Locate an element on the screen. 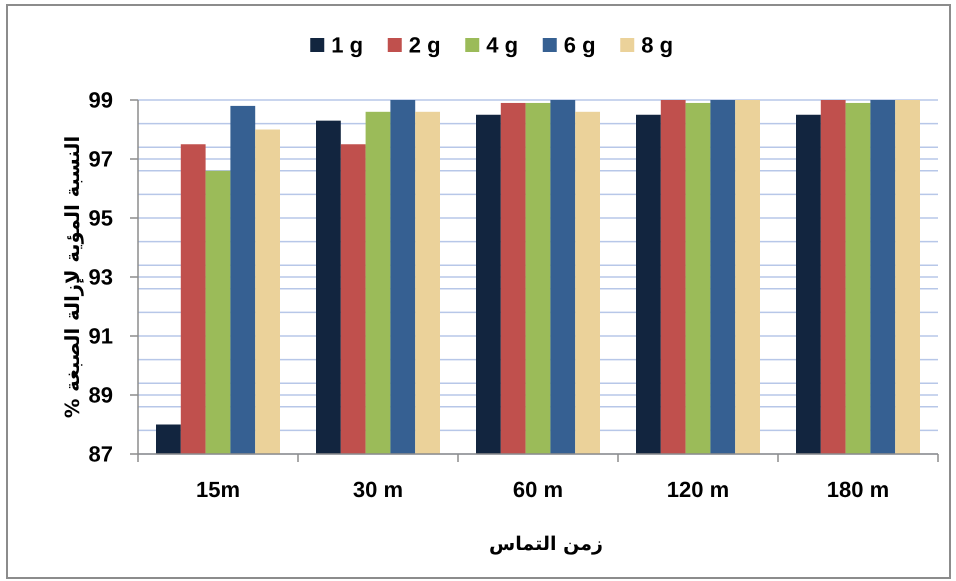 This screenshot has height=581, width=956. x-tick-label: 15m is located at coordinates (218, 489).